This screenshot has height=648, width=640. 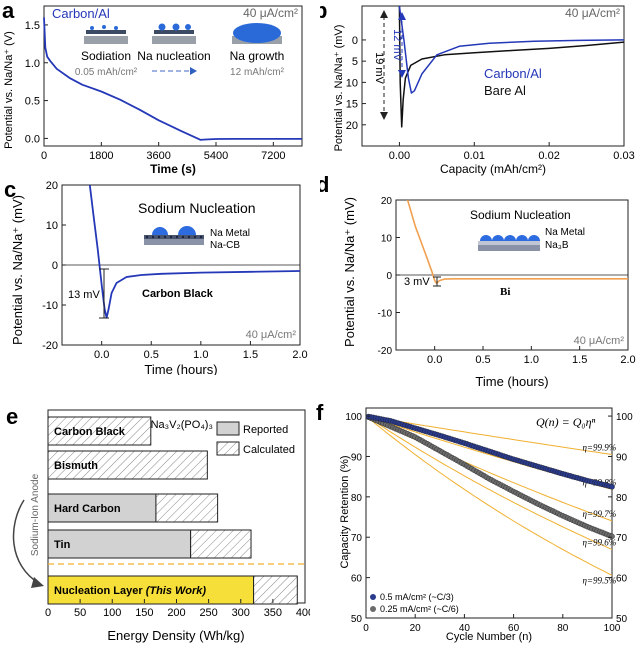 What do you see at coordinates (176, 591) in the screenshot?
I see `bar-label-italic: (This Work)` at bounding box center [176, 591].